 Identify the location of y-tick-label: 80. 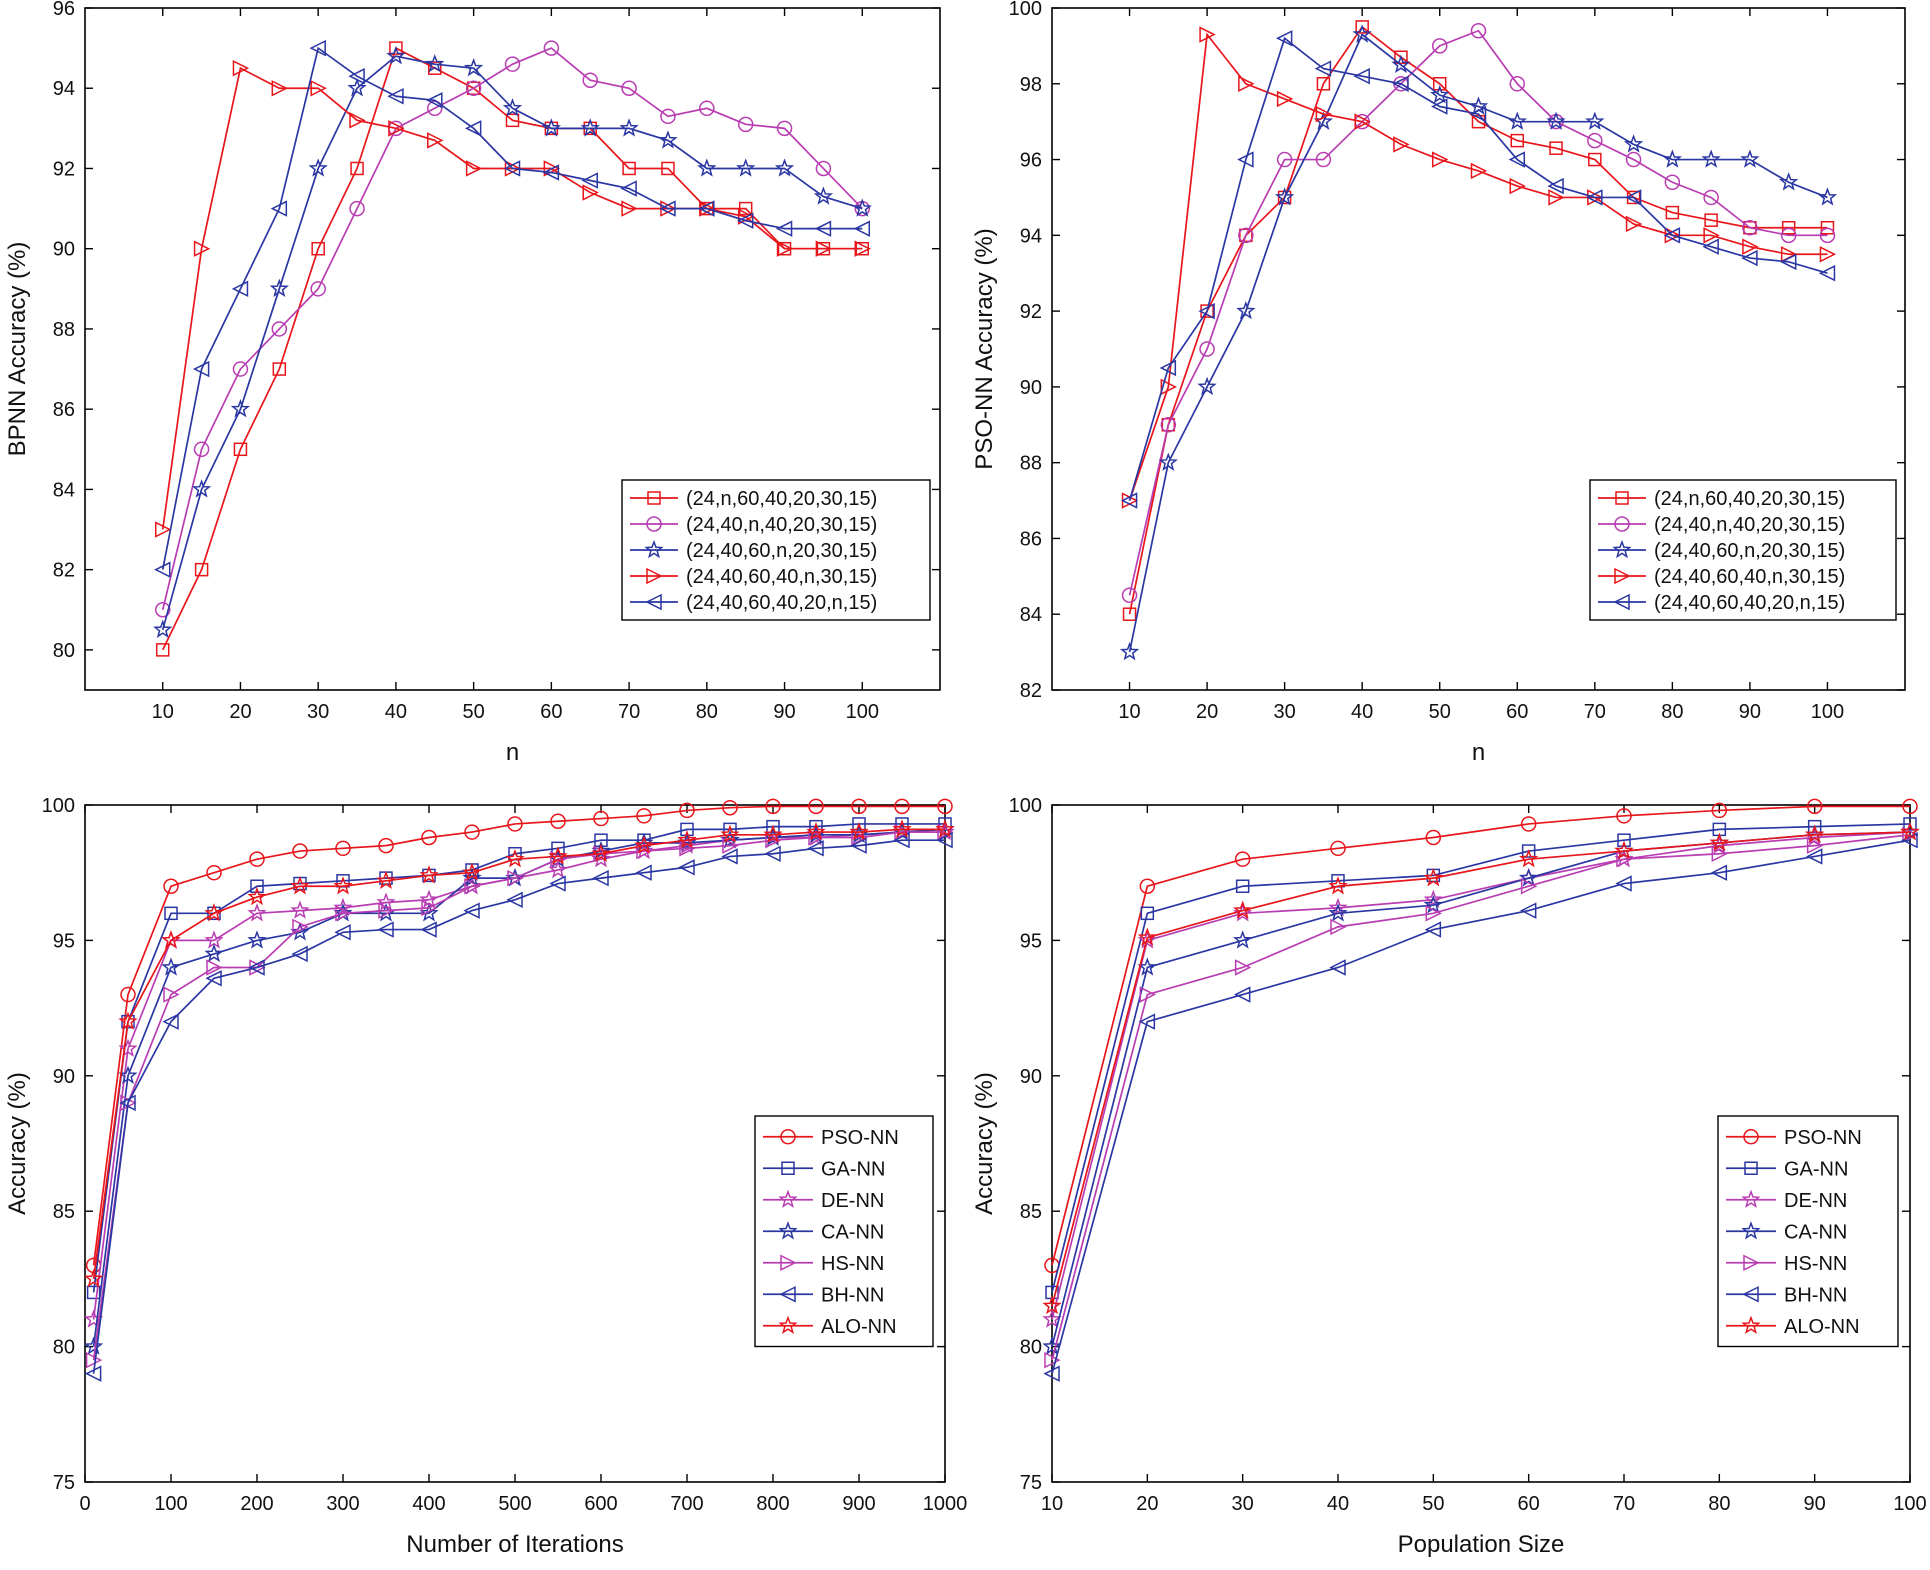
(64, 1348).